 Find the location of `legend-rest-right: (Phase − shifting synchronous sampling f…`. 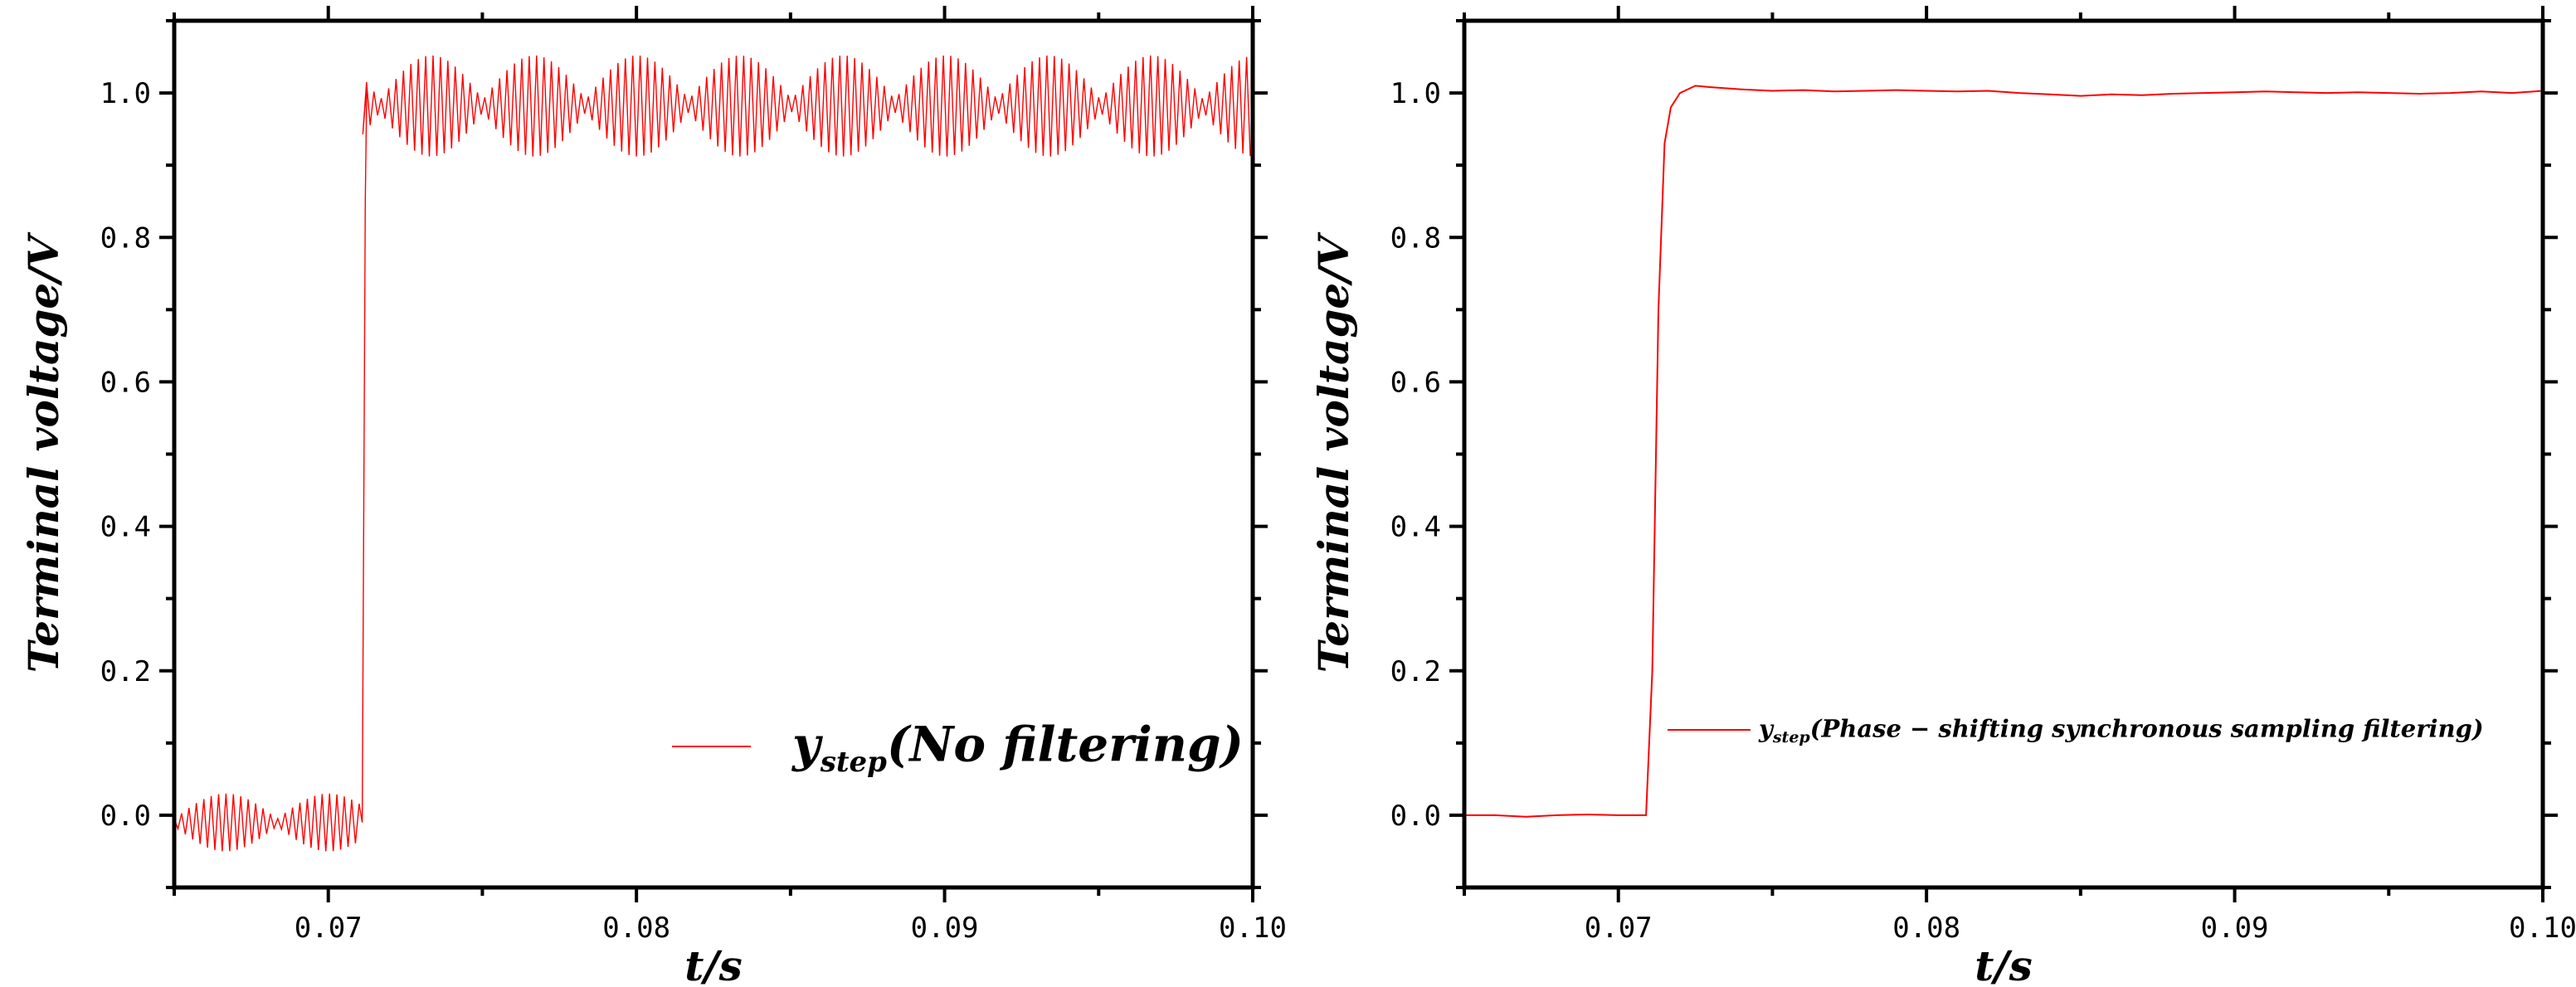

legend-rest-right: (Phase − shifting synchronous sampling f… is located at coordinates (2147, 729).